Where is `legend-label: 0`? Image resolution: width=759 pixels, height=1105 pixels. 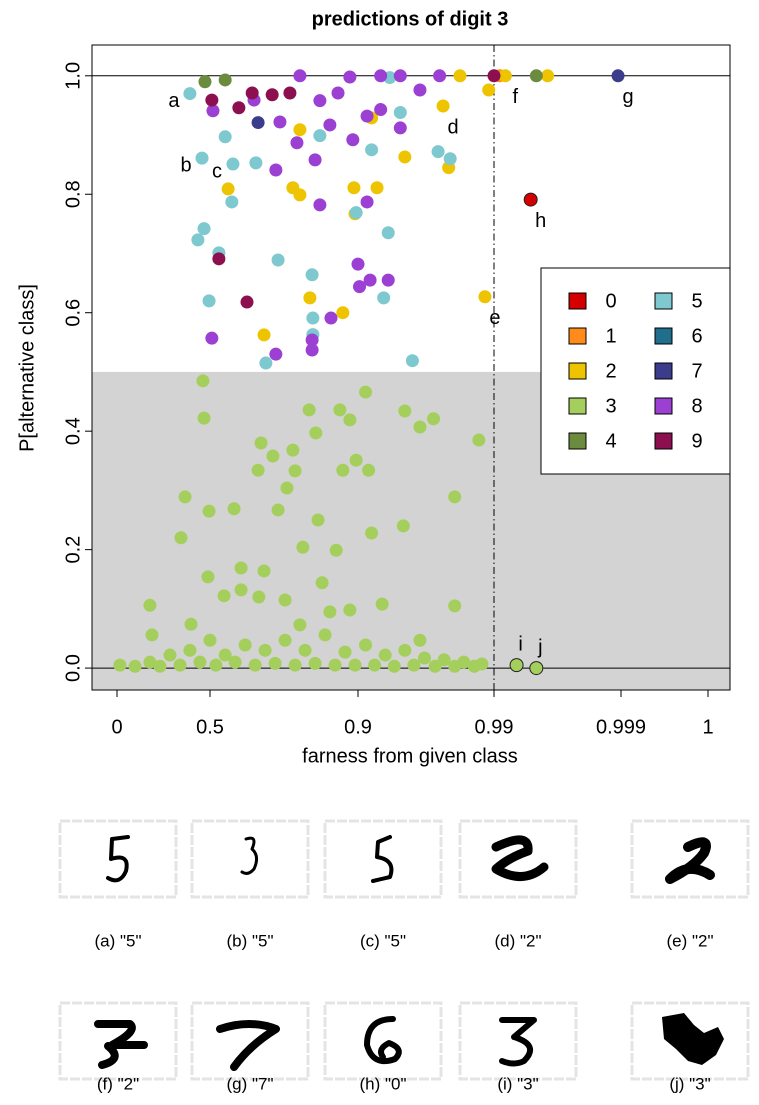
legend-label: 0 is located at coordinates (610, 301).